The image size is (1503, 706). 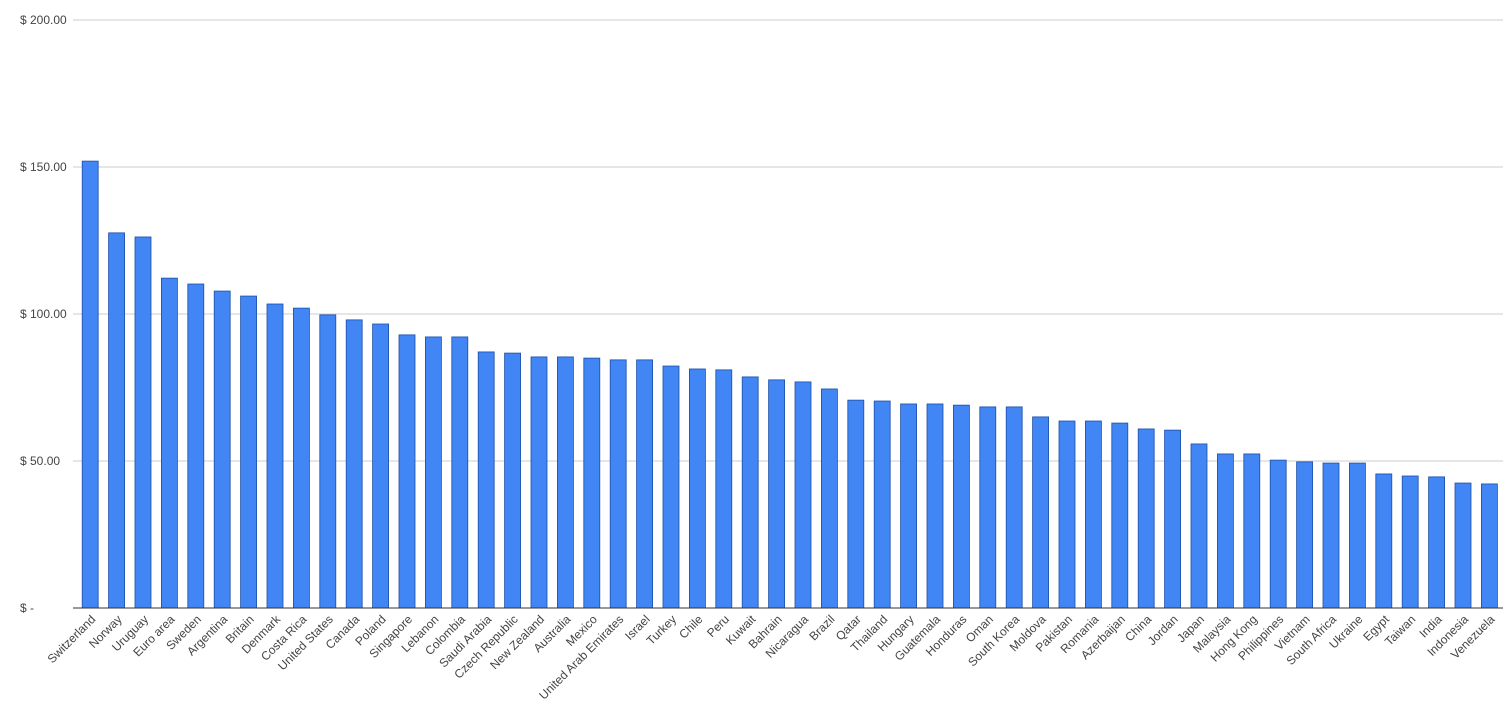 What do you see at coordinates (690, 626) in the screenshot?
I see `x-tick-label: Chile` at bounding box center [690, 626].